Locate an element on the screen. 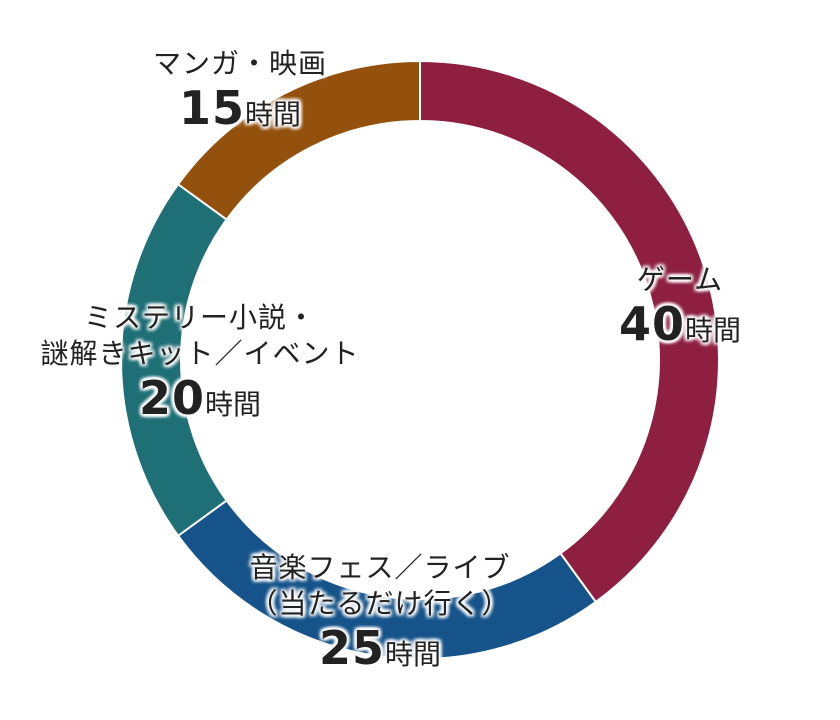  label-mystery-name-1: ミステリー小説・ is located at coordinates (199, 317).